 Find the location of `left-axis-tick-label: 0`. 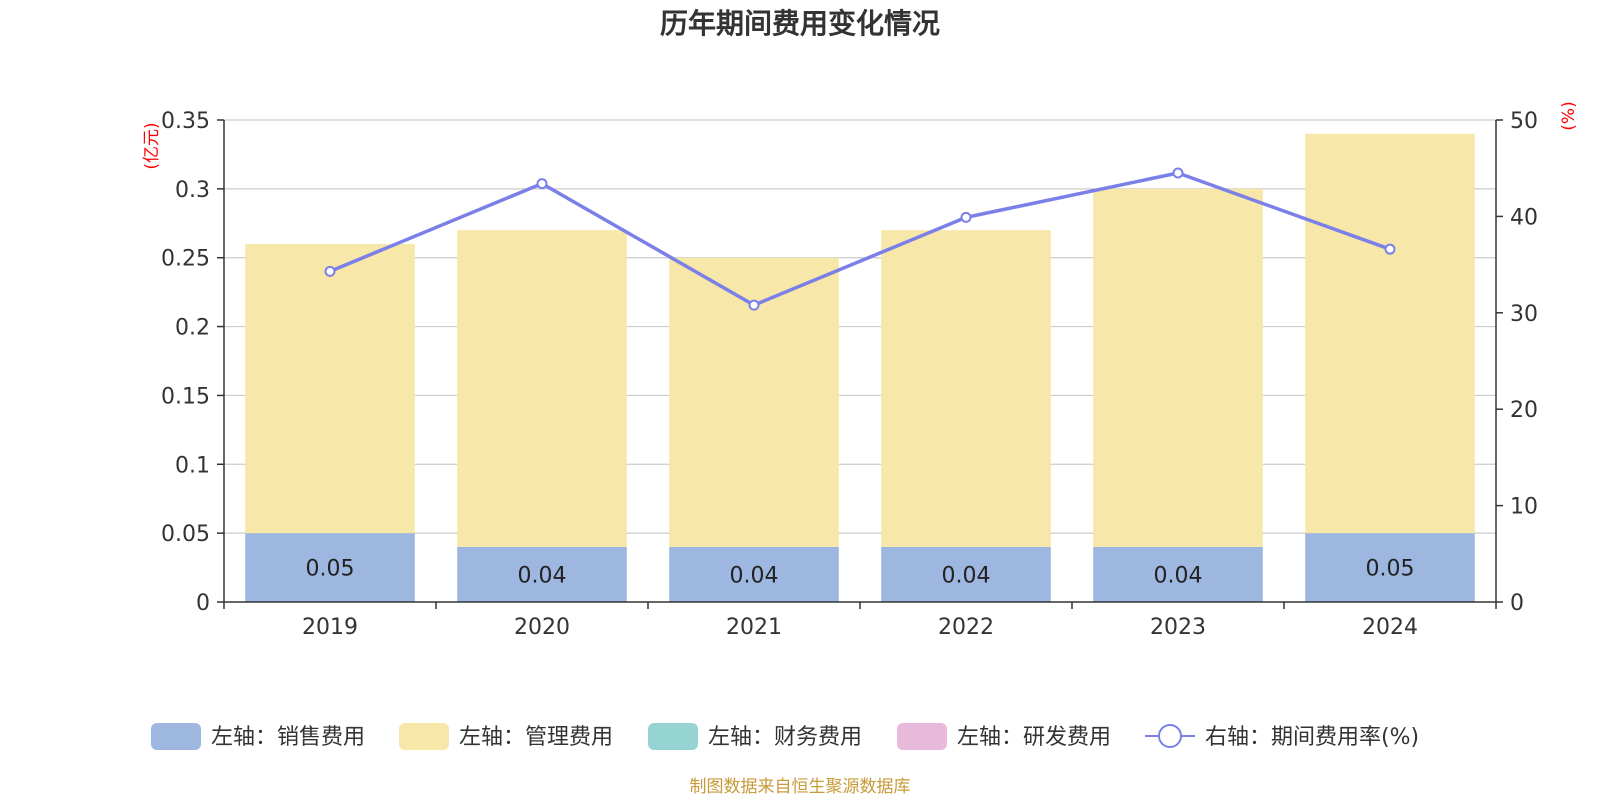

left-axis-tick-label: 0 is located at coordinates (203, 603).